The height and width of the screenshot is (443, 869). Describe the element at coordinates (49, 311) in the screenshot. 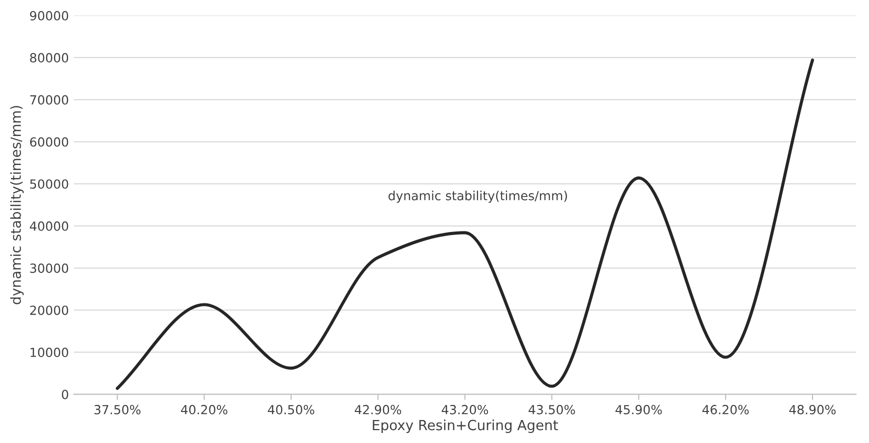

I see `y-tick-label: 20000` at that location.